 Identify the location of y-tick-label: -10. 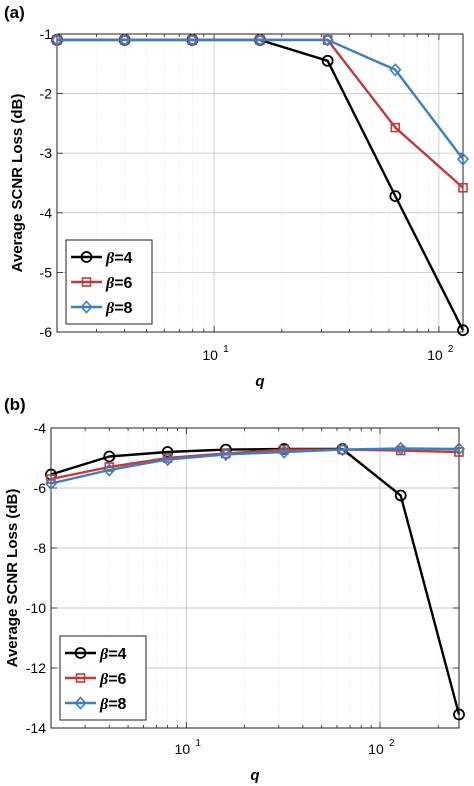
(36, 608).